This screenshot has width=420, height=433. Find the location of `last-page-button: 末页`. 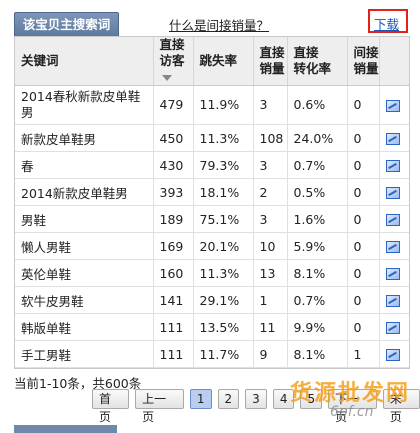

last-page-button: 末页 is located at coordinates (401, 406).